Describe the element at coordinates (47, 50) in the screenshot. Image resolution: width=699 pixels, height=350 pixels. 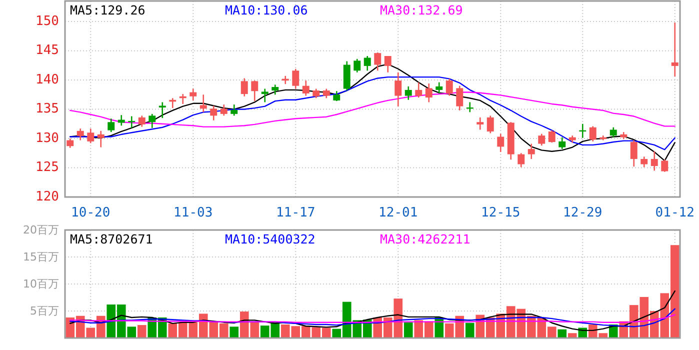
I see `y-tick-label: 145` at that location.